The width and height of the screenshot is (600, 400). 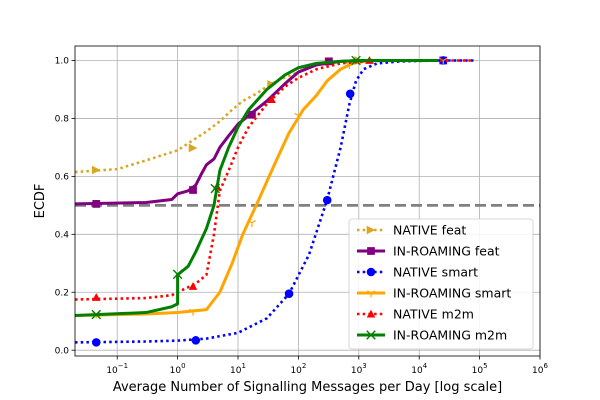 I want to click on x-tick-label: 10⁻¹, so click(x=117, y=369).